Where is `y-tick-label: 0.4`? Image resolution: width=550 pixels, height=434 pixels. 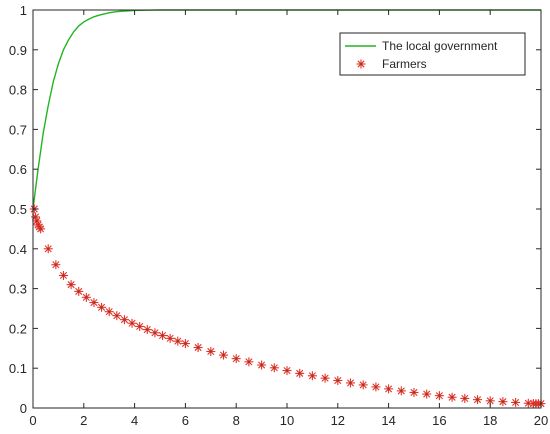 y-tick-label: 0.4 is located at coordinates (18, 249).